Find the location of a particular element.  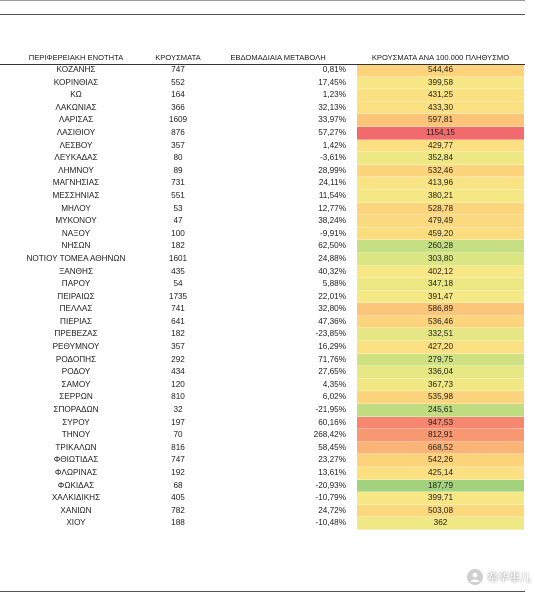

table-row: ΤΗΝΟΥ 70 268,42% 812,91 is located at coordinates (262, 435).